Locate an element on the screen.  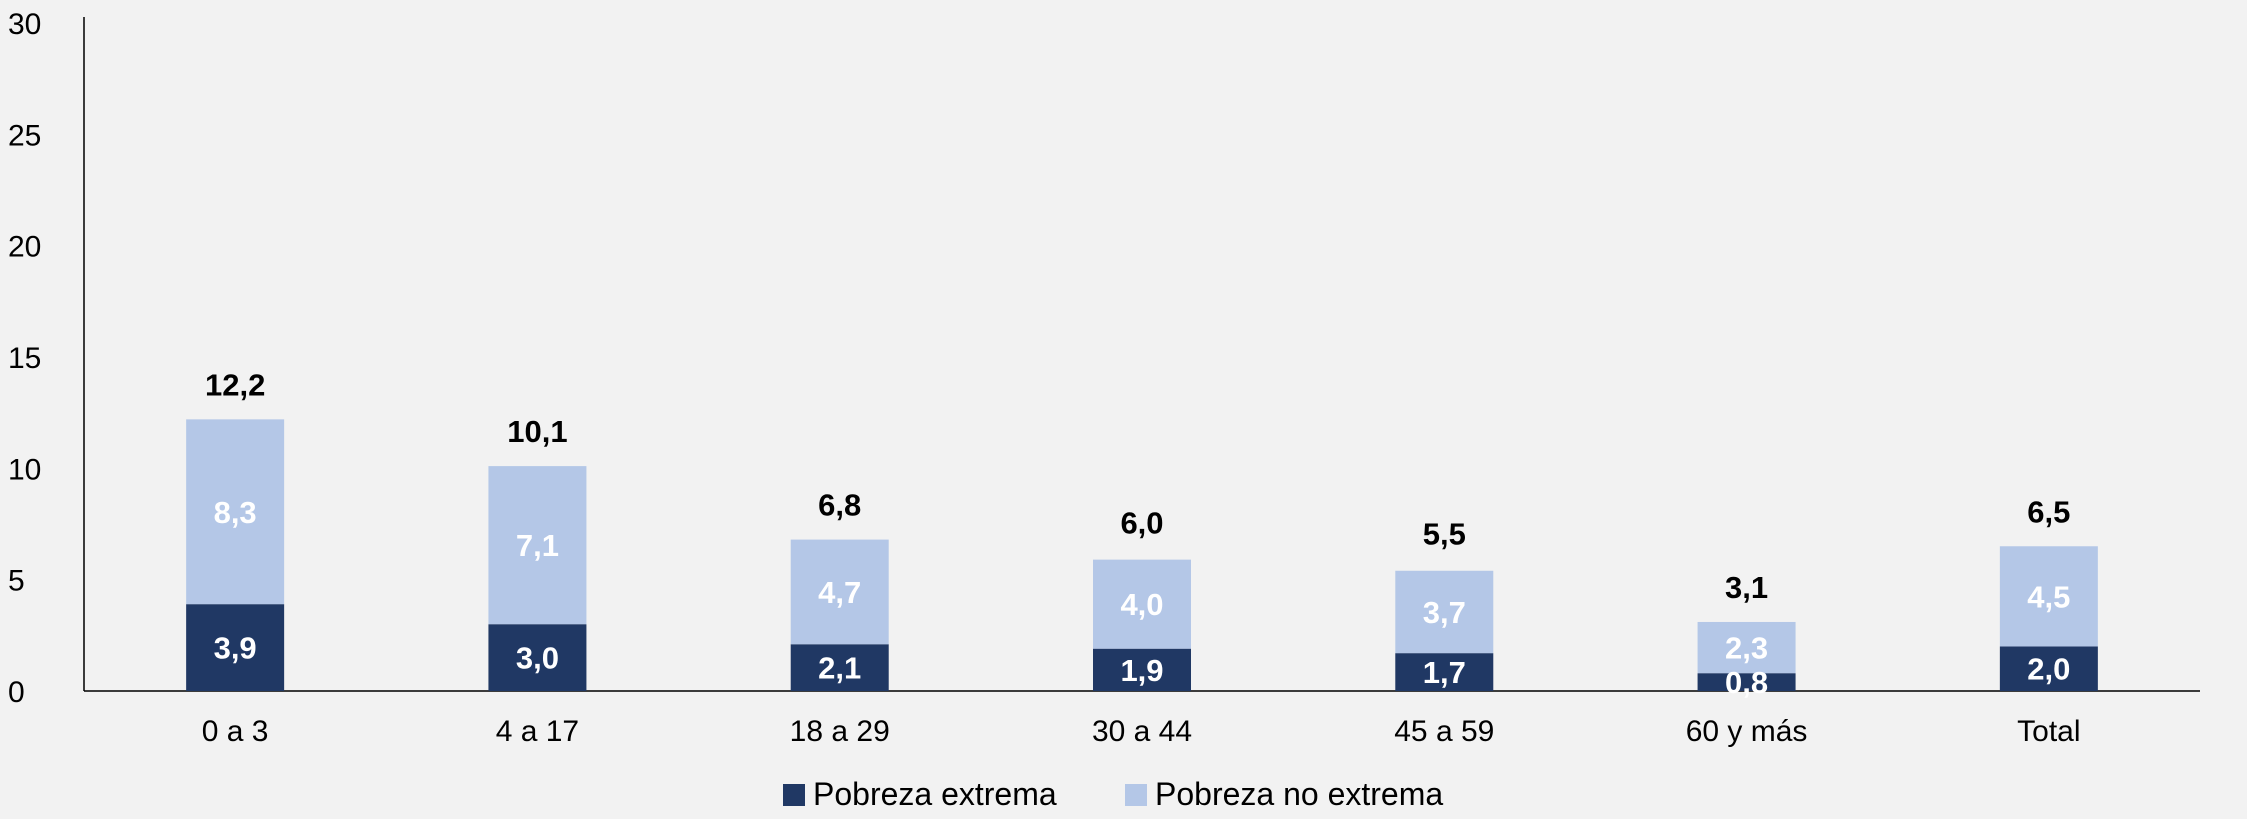
bar-stack: 3,9 8,3 12,2 is located at coordinates (235, 529).